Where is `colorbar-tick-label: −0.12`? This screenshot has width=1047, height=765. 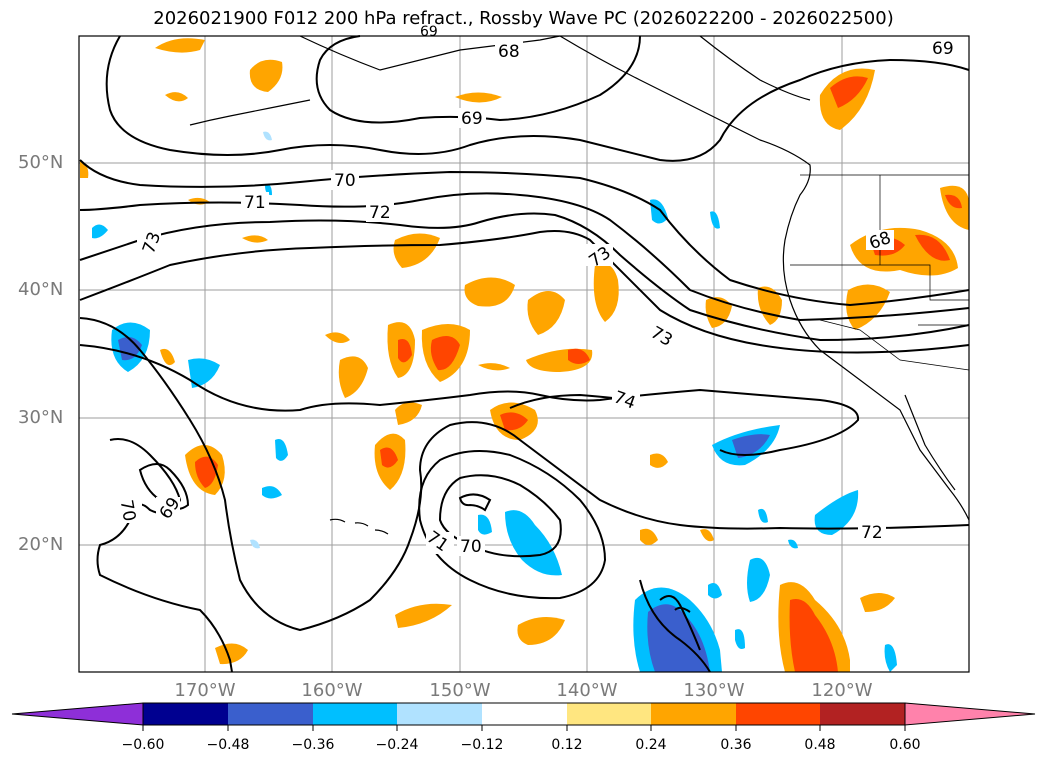
colorbar-tick-label: −0.12 is located at coordinates (482, 745).